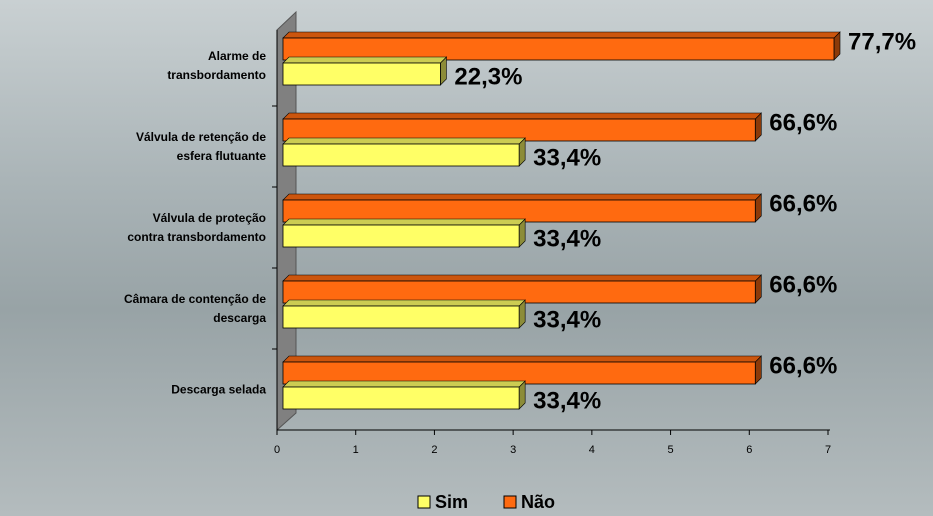  I want to click on x-tick-label: 4, so click(592, 450).